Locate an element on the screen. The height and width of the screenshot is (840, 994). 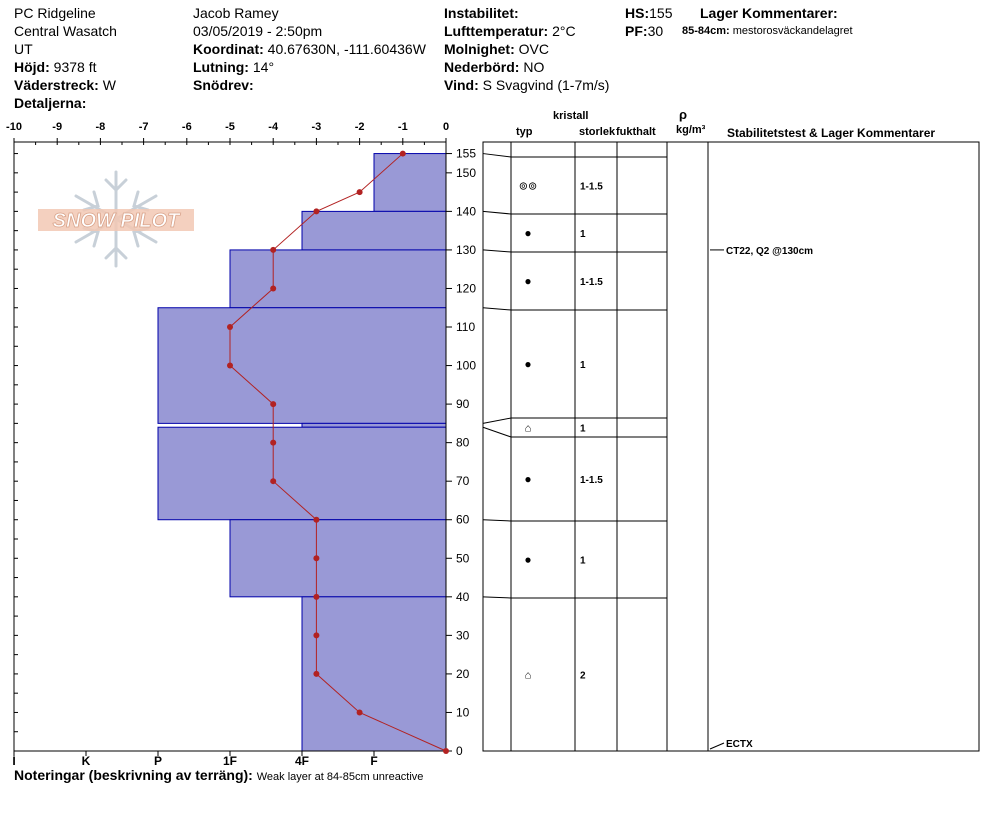
depth-tick-label: 20 is located at coordinates (463, 674).